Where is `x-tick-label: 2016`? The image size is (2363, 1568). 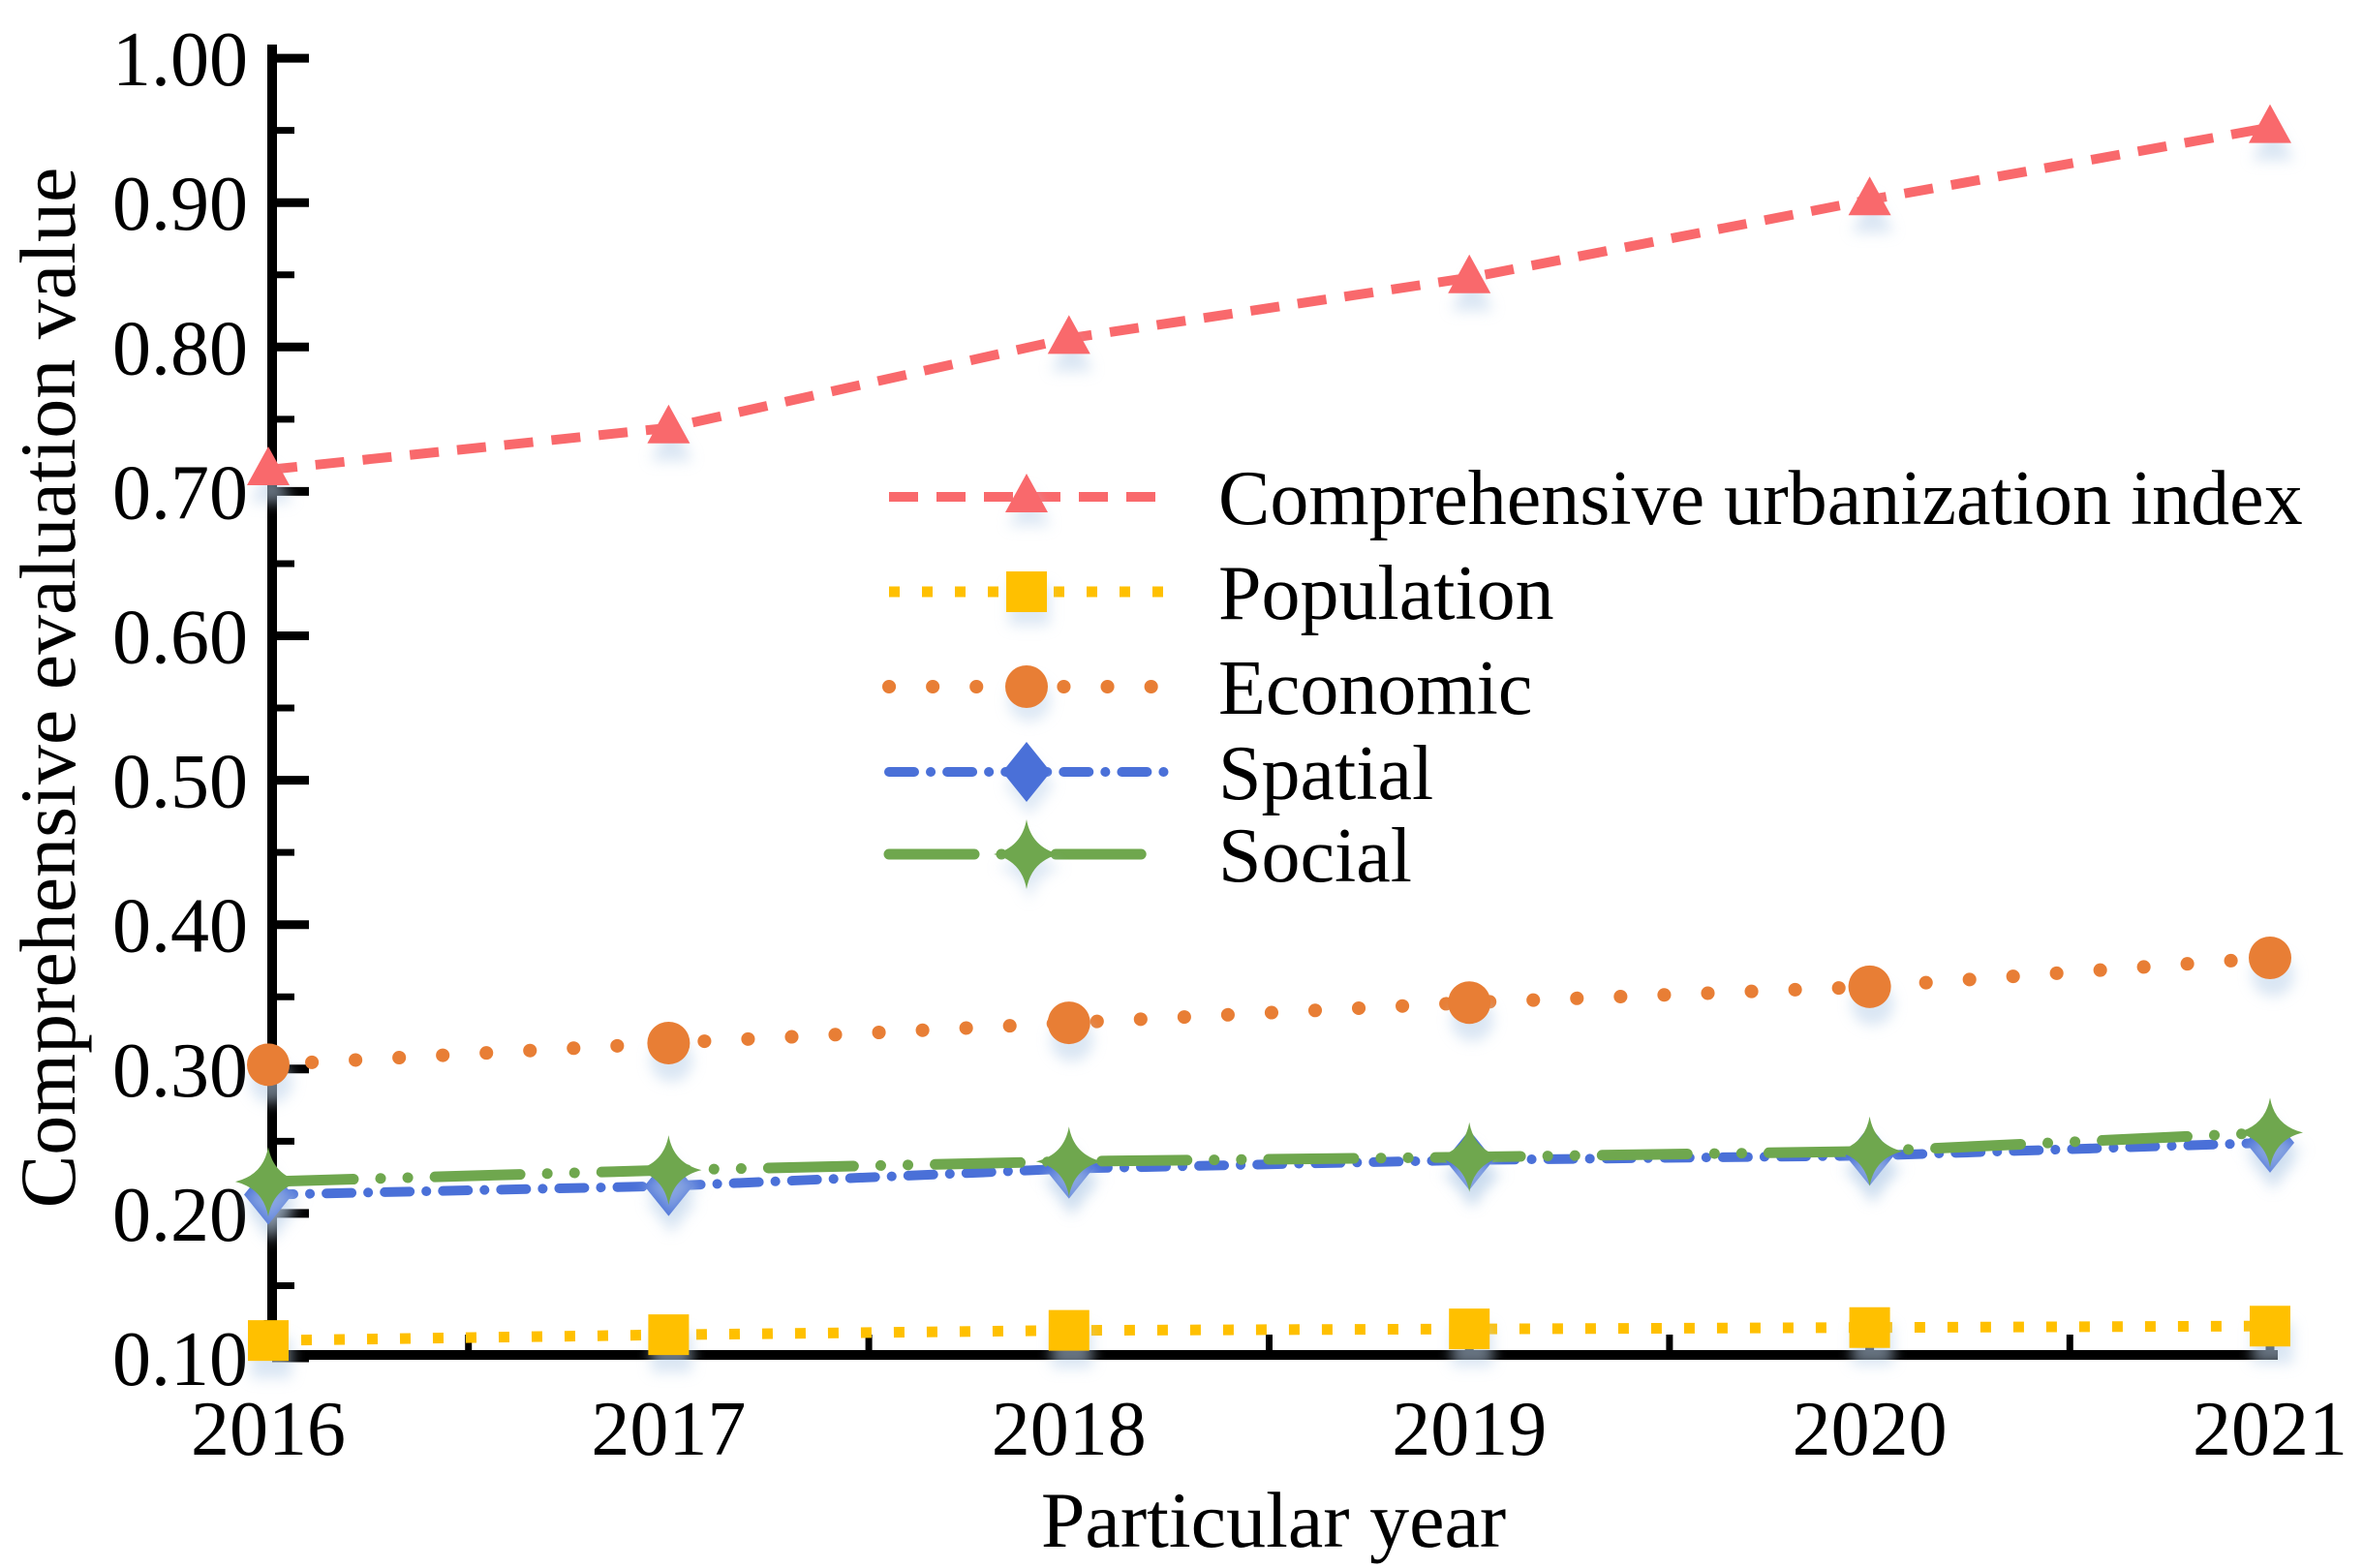 x-tick-label: 2016 is located at coordinates (268, 1429).